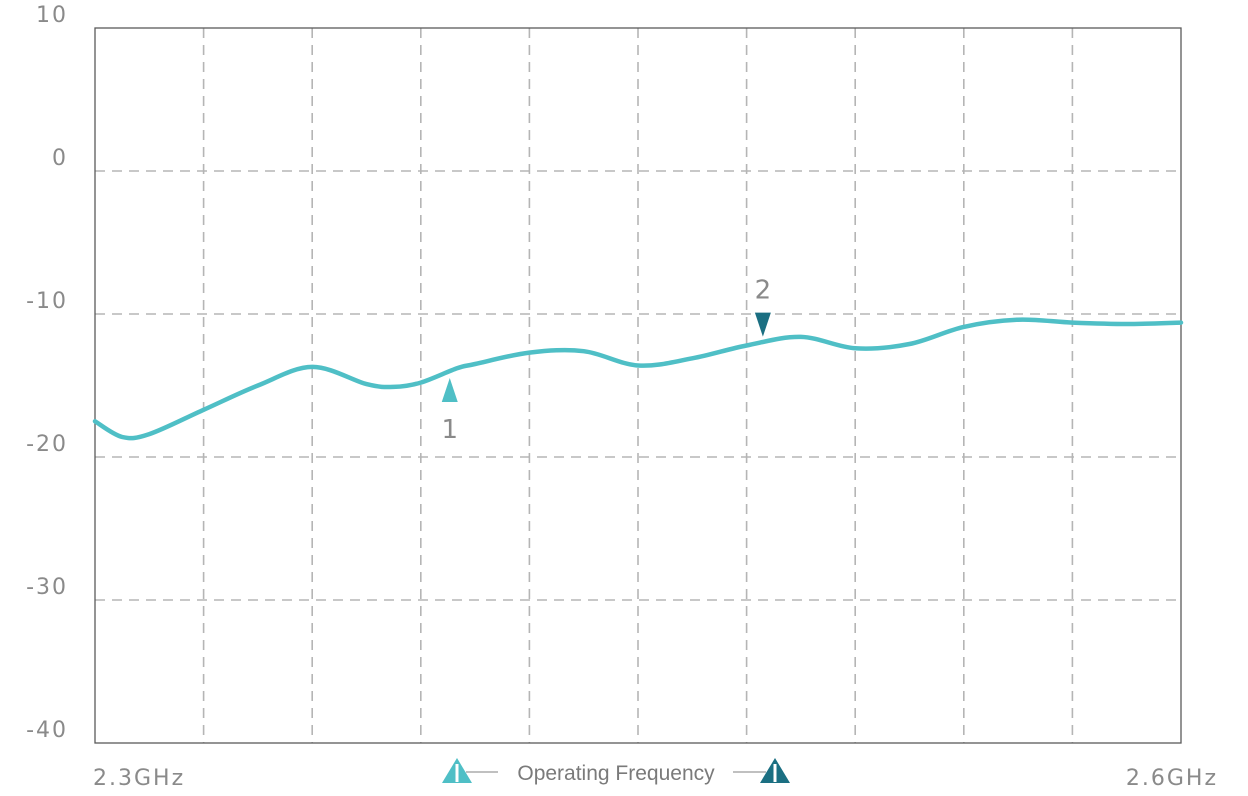  I want to click on y-tick-label: 10, so click(52, 15).